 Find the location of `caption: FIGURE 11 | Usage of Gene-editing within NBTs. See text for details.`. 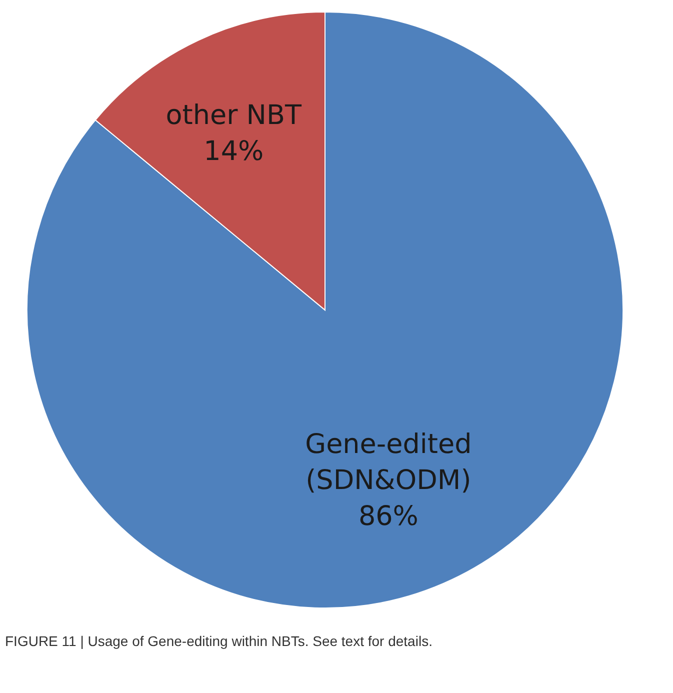

caption: FIGURE 11 | Usage of Gene-editing within NBTs. See text for details. is located at coordinates (218, 641).